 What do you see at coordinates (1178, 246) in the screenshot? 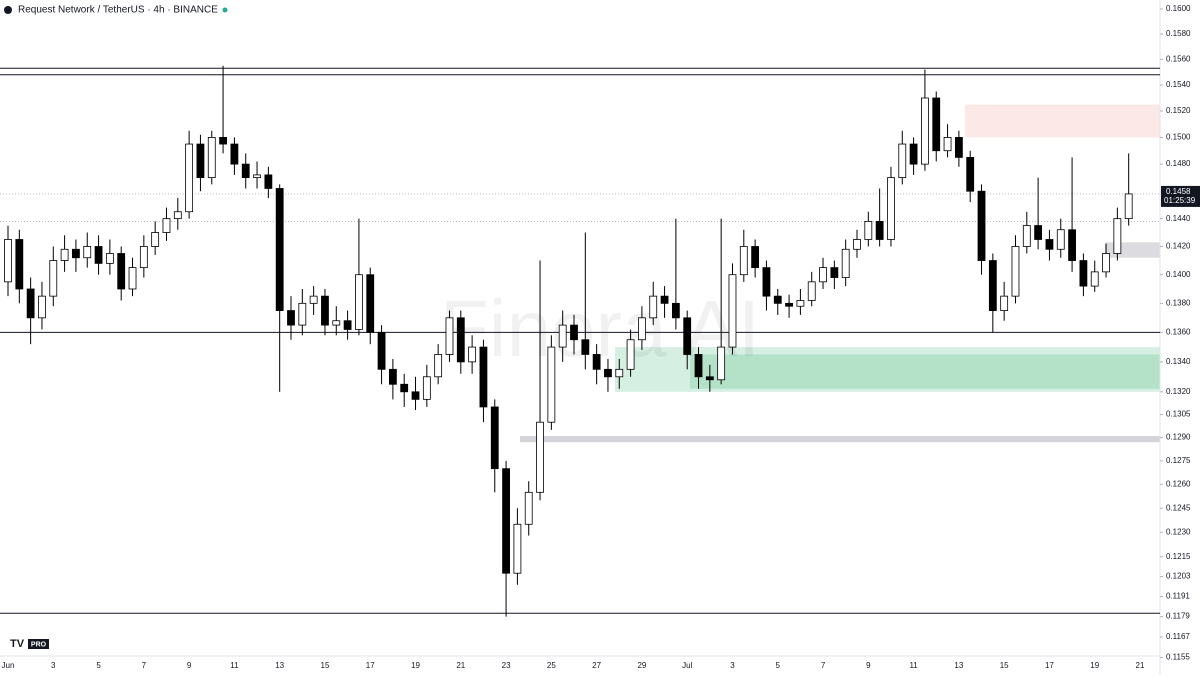
I see `y-tick-label: 0.1420` at bounding box center [1178, 246].